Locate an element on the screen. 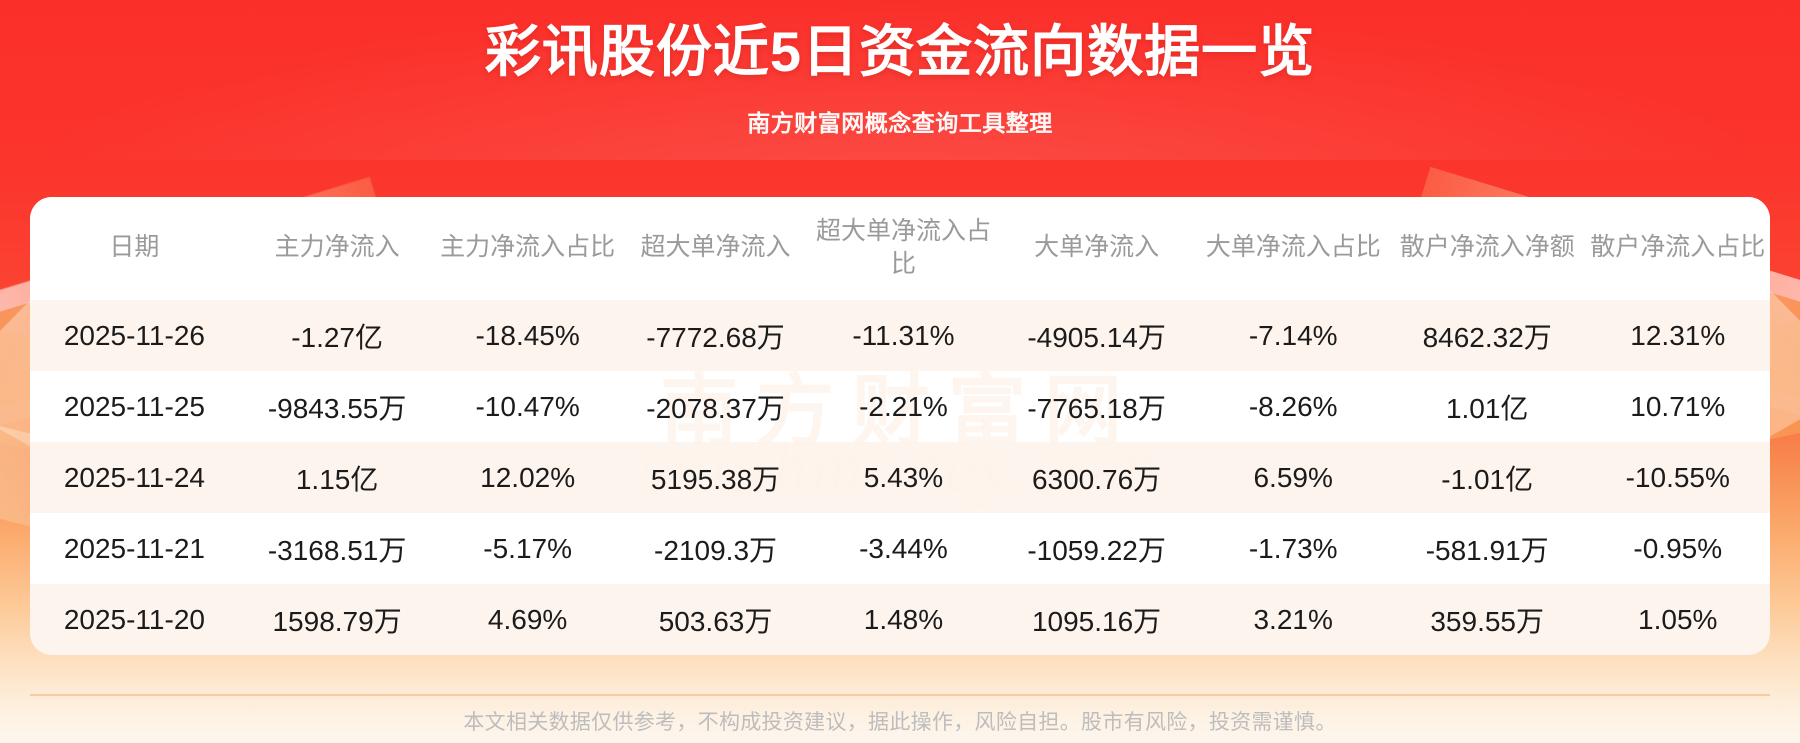 The height and width of the screenshot is (743, 1800). column-header-date: 日期 is located at coordinates (134, 248).